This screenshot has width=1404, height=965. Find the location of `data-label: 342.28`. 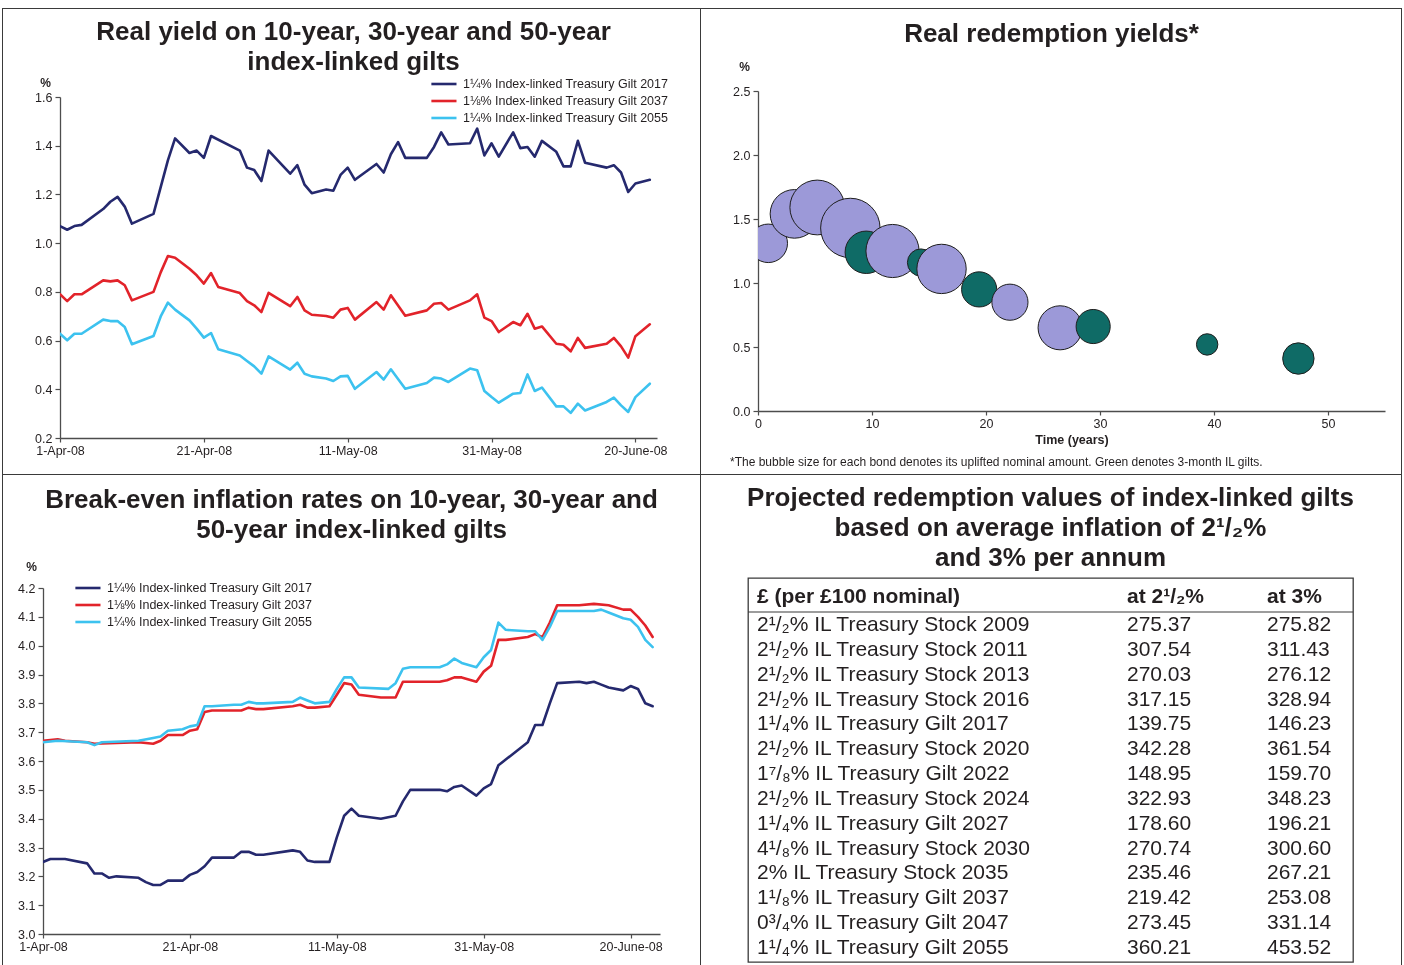

data-label: 342.28 is located at coordinates (1159, 748).